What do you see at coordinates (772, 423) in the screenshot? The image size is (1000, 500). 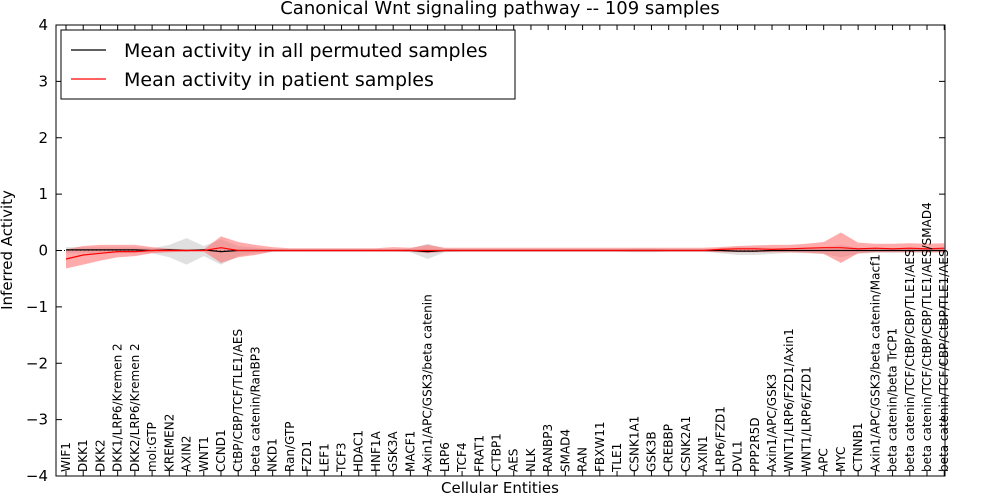 I see `x-tick-label: Axin1/APC/GSK3` at bounding box center [772, 423].